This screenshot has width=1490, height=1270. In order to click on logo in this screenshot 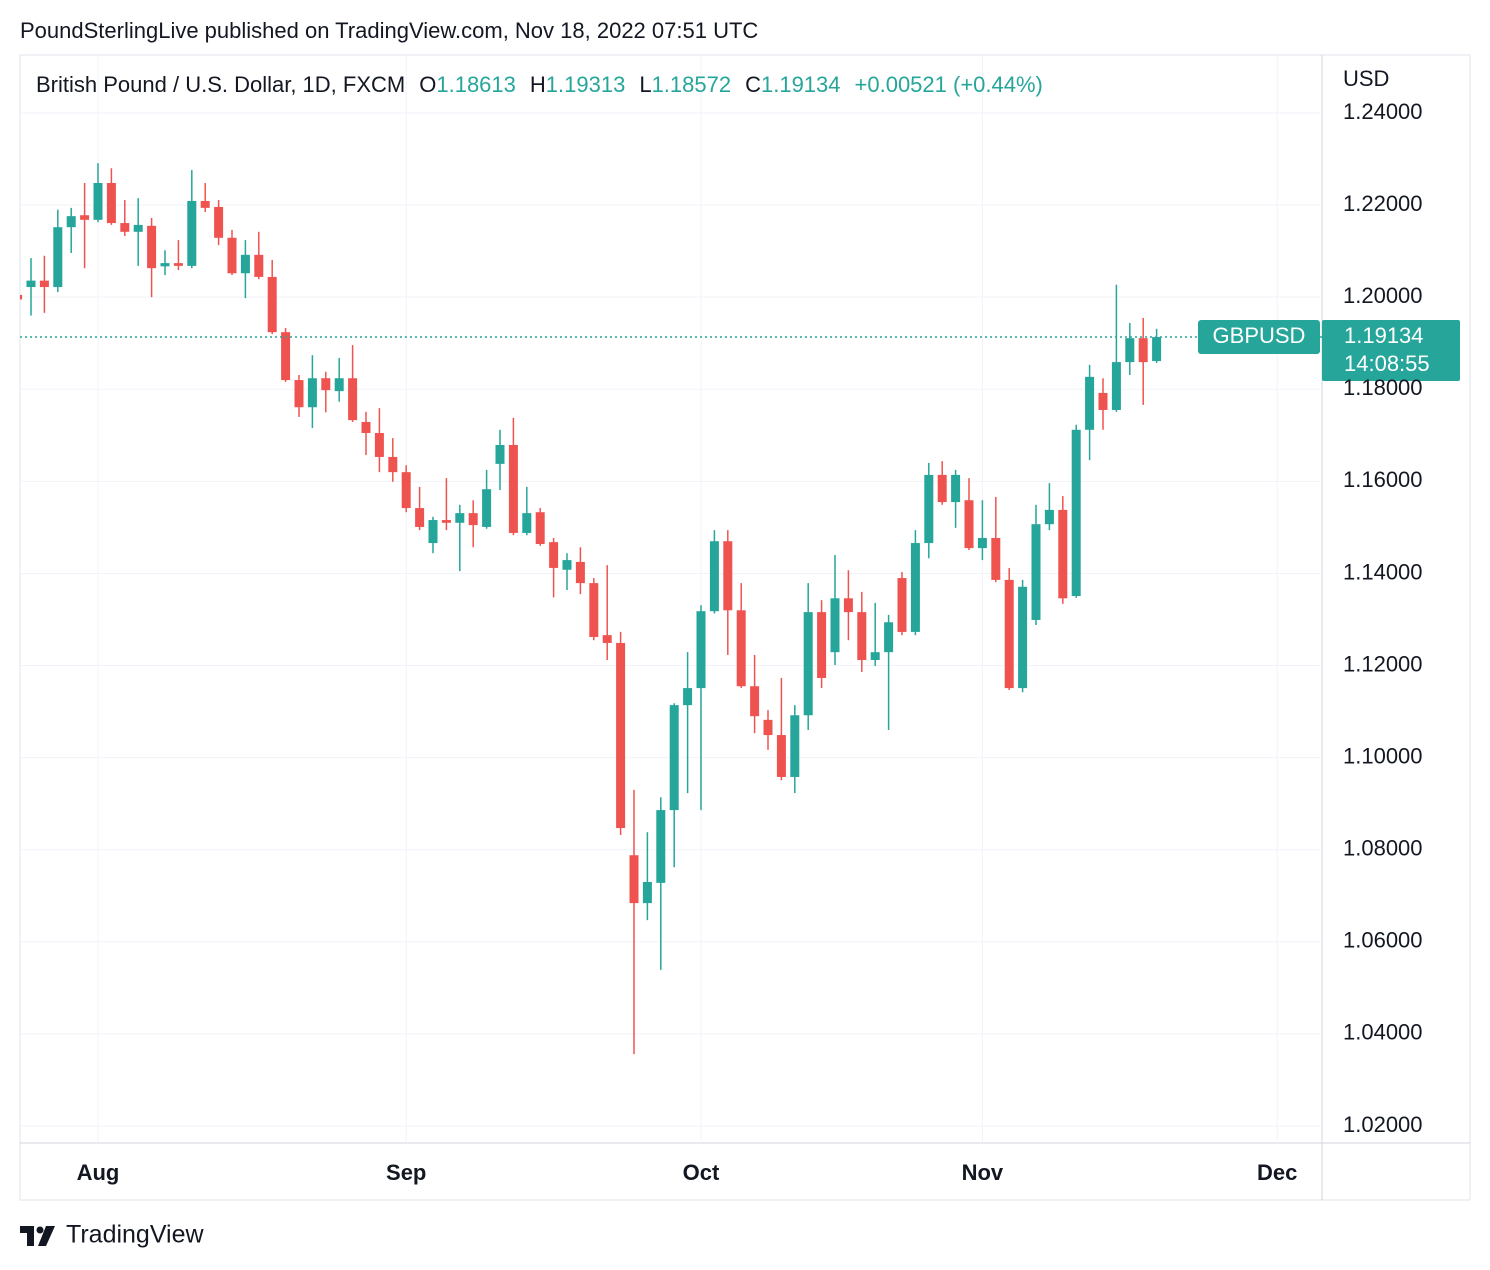, I will do `click(37, 1236)`.